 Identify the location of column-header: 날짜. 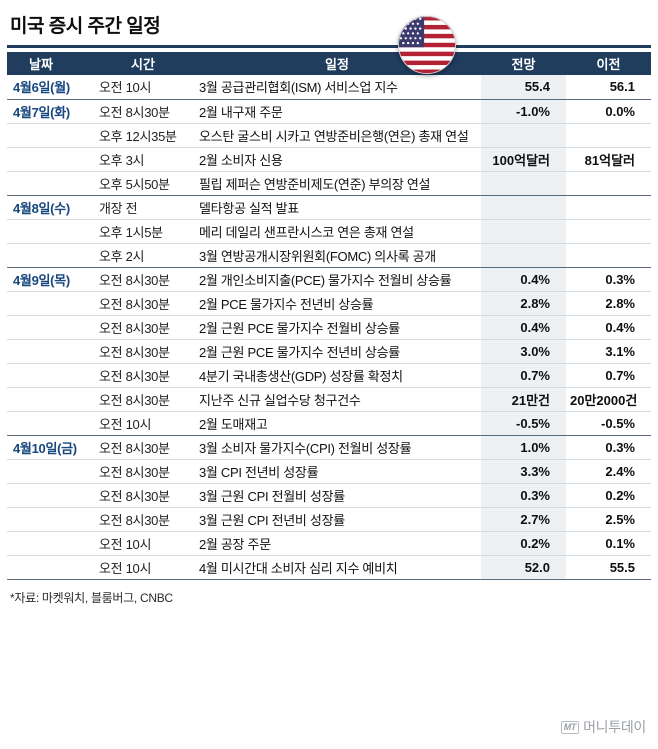
(50, 63).